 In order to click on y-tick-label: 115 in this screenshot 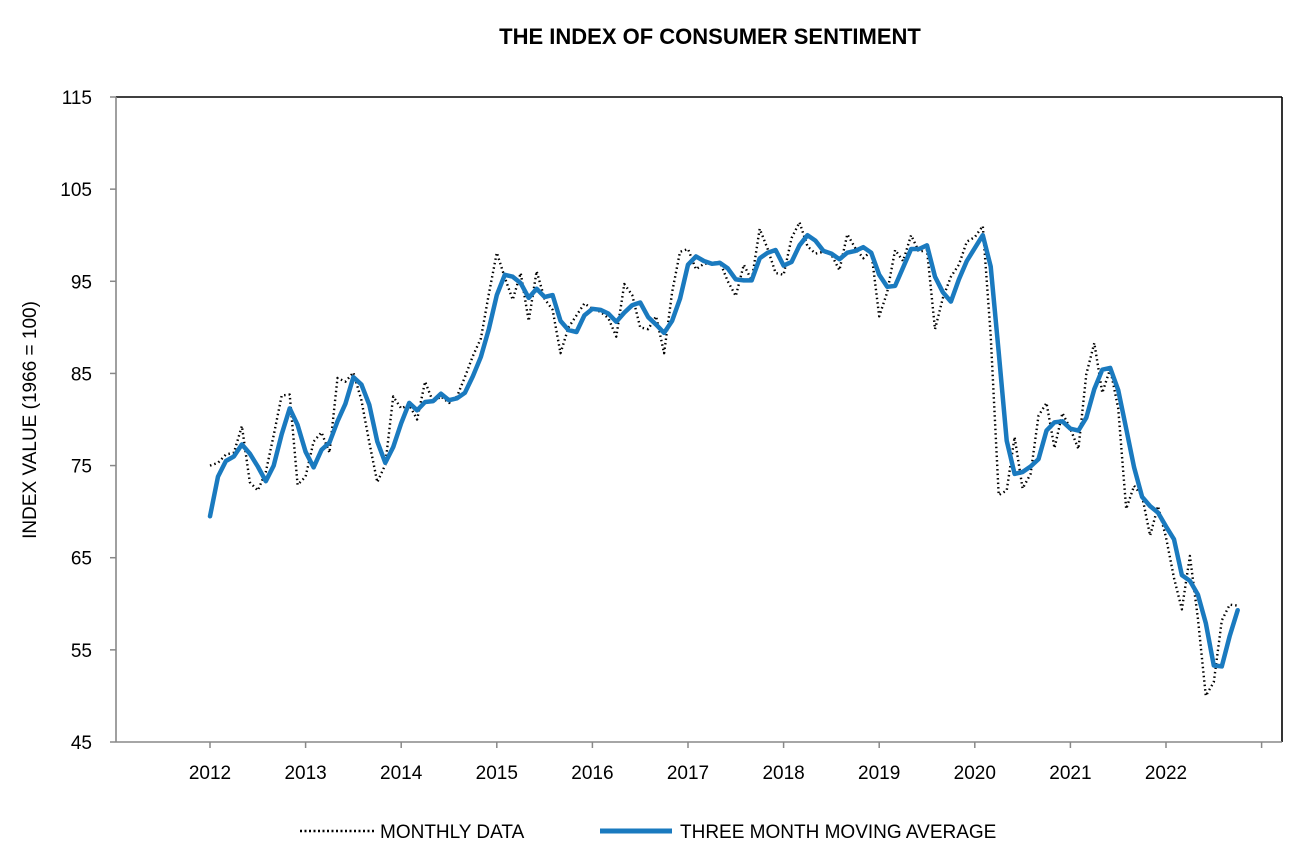, I will do `click(77, 98)`.